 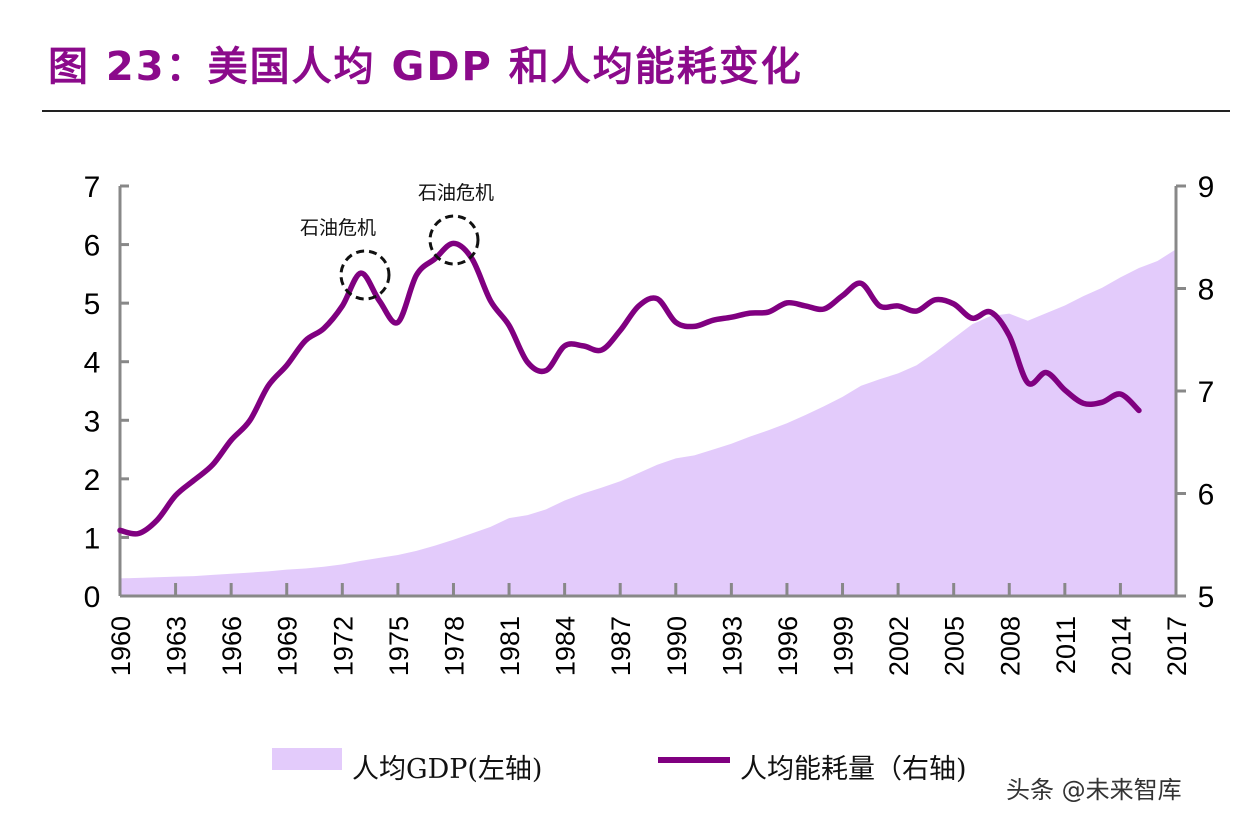 What do you see at coordinates (447, 769) in the screenshot?
I see `legend-gdp-label: 人均GDP(左轴)` at bounding box center [447, 769].